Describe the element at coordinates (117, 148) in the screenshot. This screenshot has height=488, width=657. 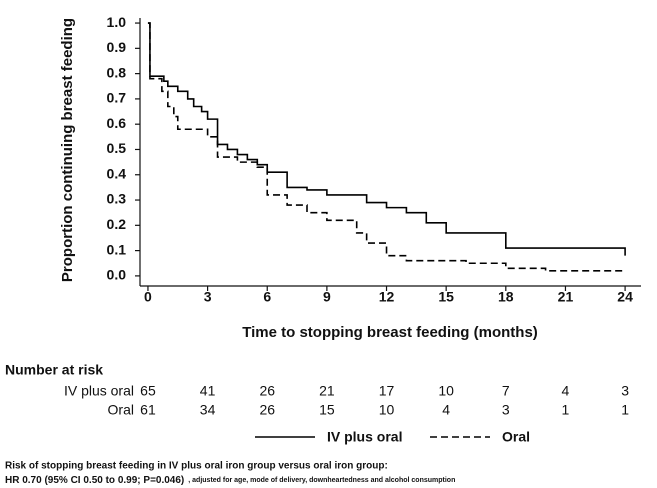
I see `y-tick-label: 0.5` at that location.